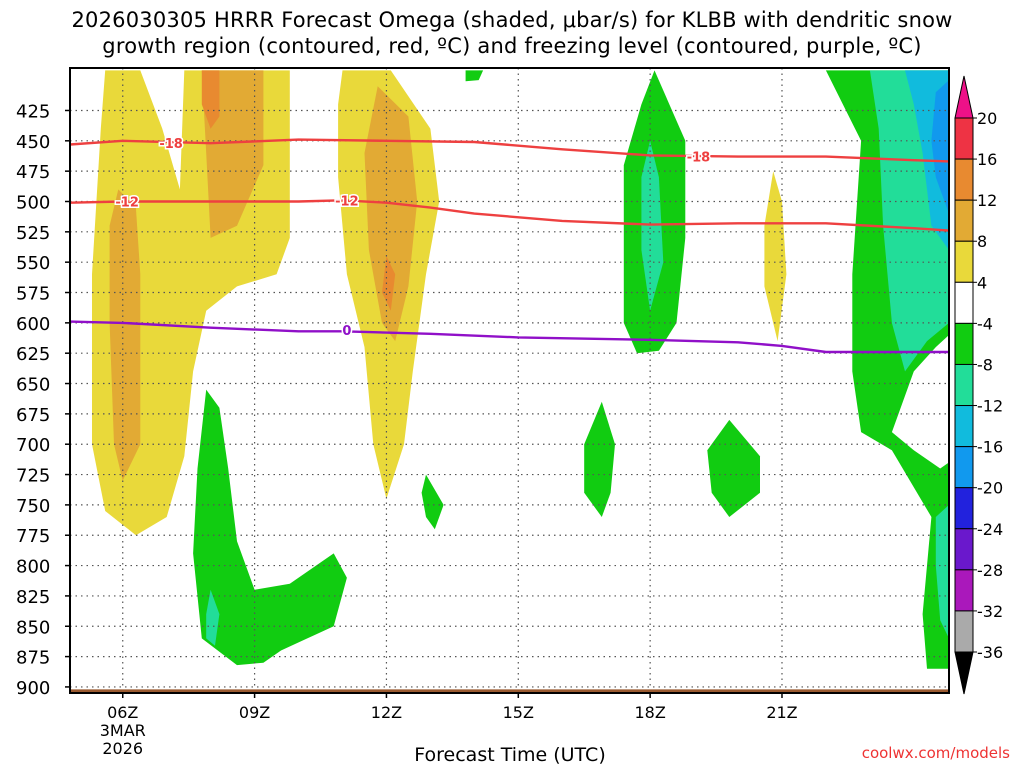  What do you see at coordinates (990, 570) in the screenshot?
I see `colorbar-label-11: -28` at bounding box center [990, 570].